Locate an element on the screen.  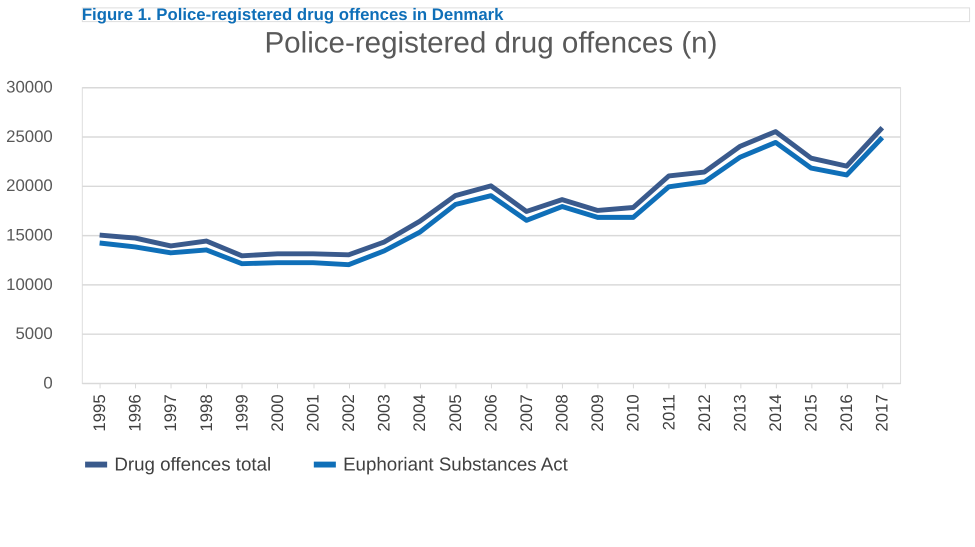
x-tick-label: 2016 is located at coordinates (846, 413).